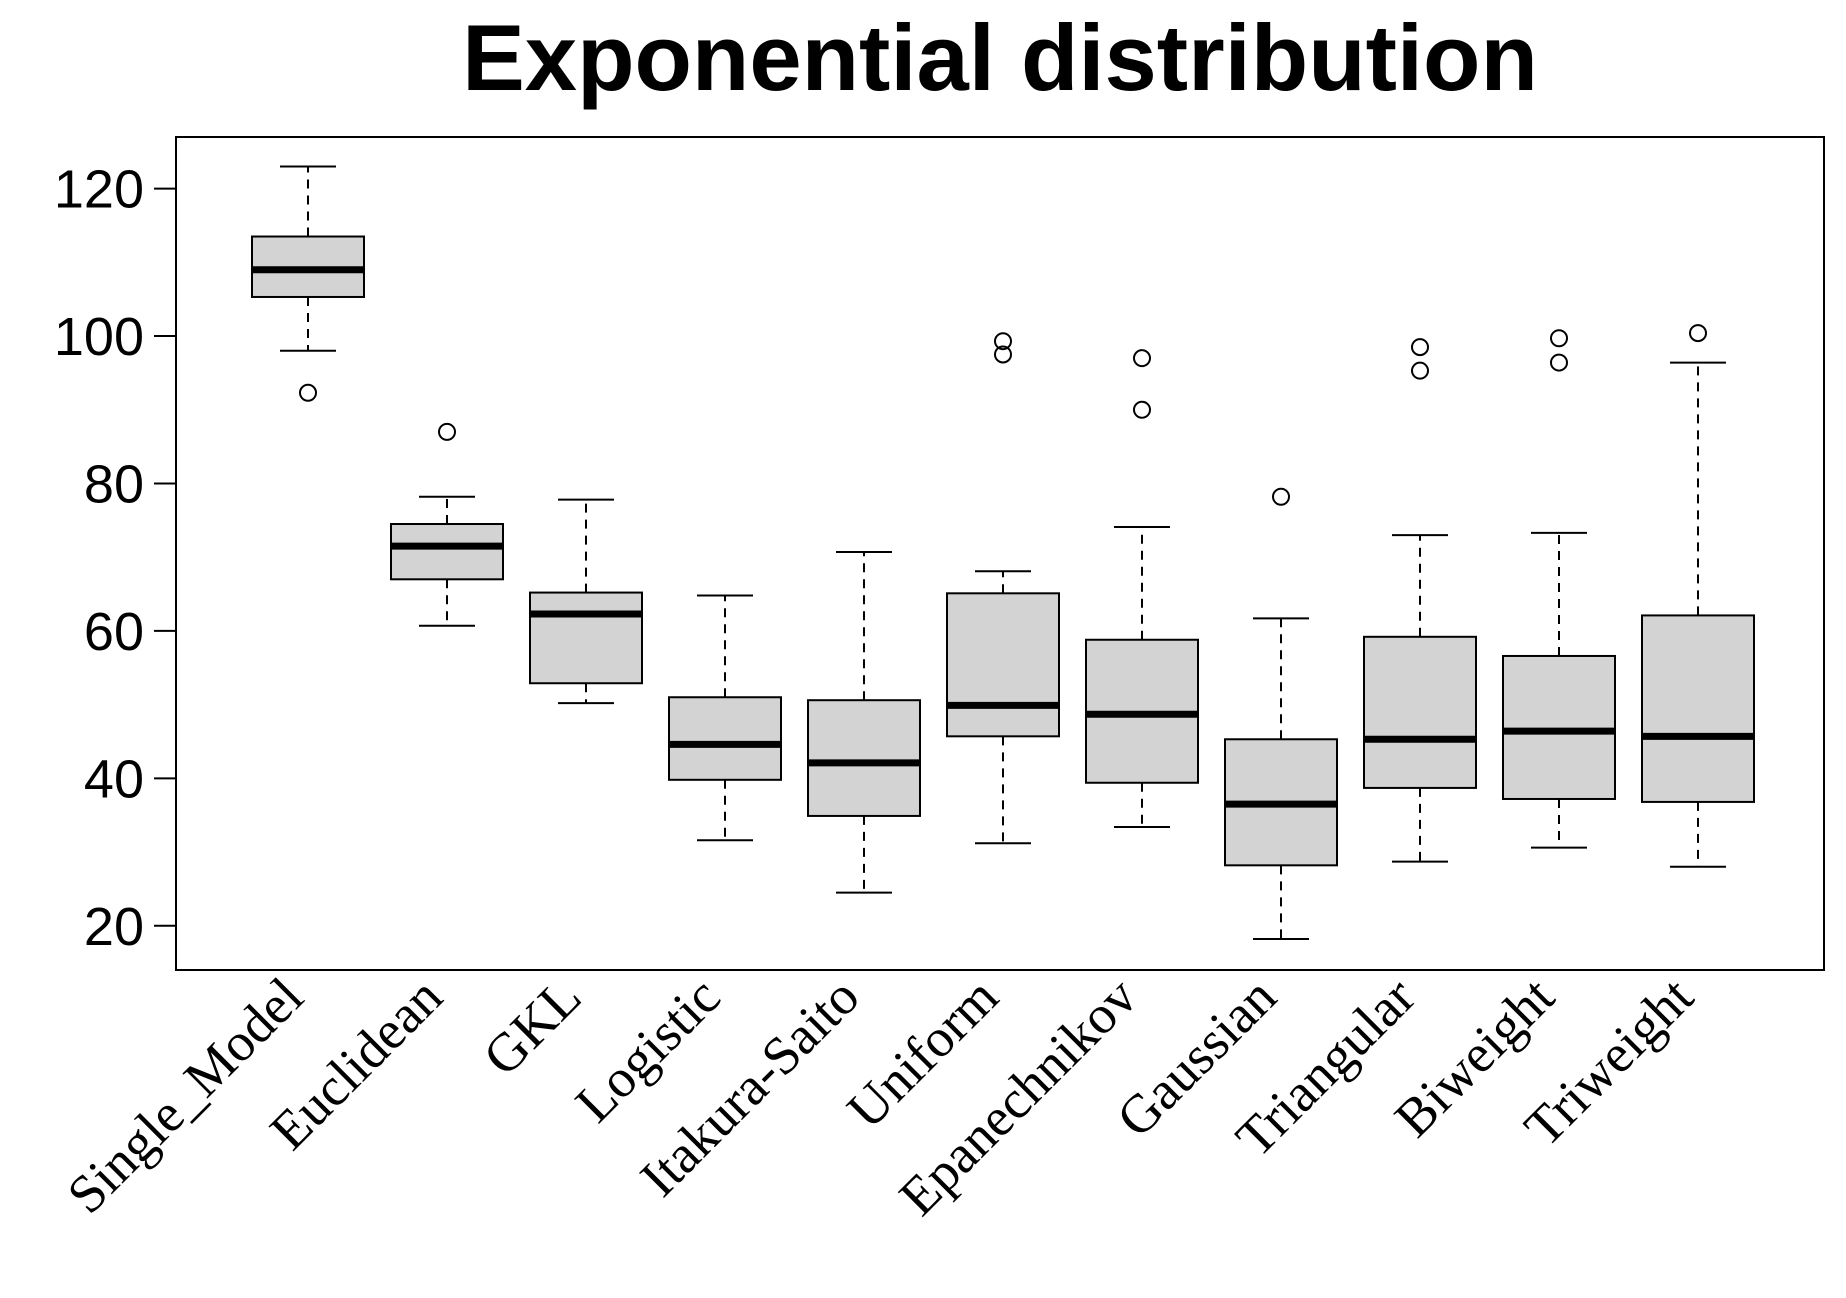 The height and width of the screenshot is (1298, 1846). Describe the element at coordinates (1000, 57) in the screenshot. I see `chart-title: Exponential distribution` at that location.